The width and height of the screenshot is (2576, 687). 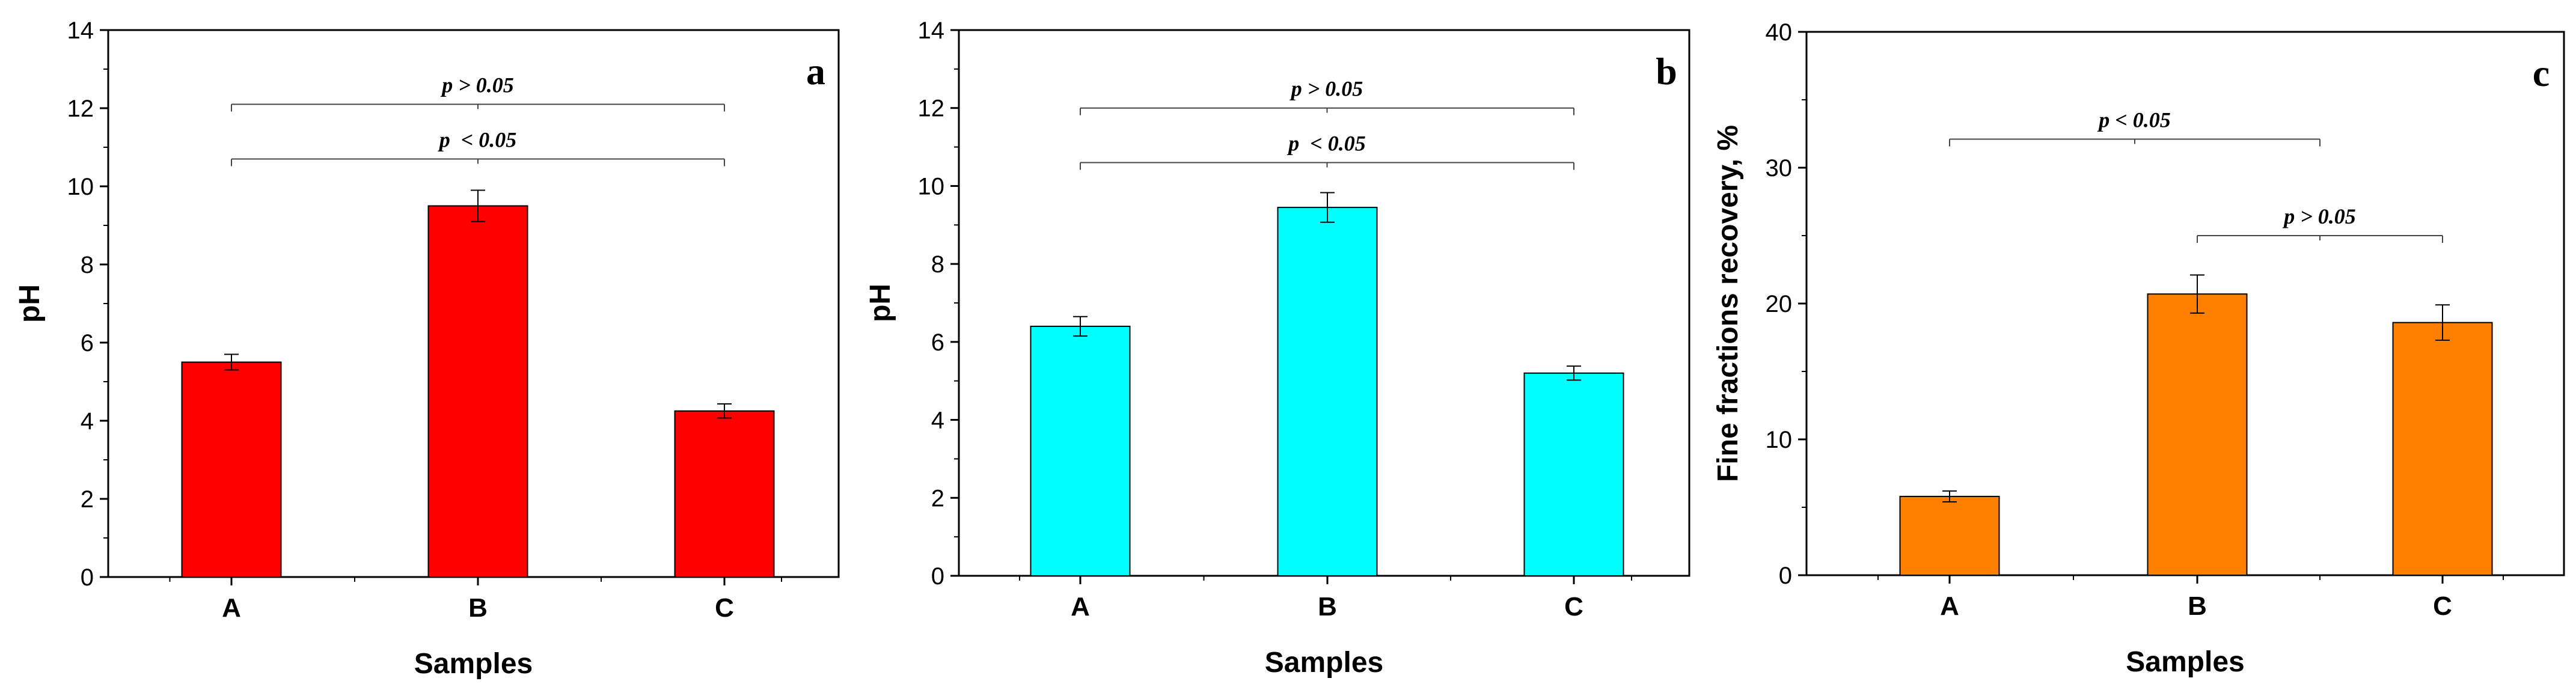 I want to click on panel-letter: c, so click(x=2541, y=73).